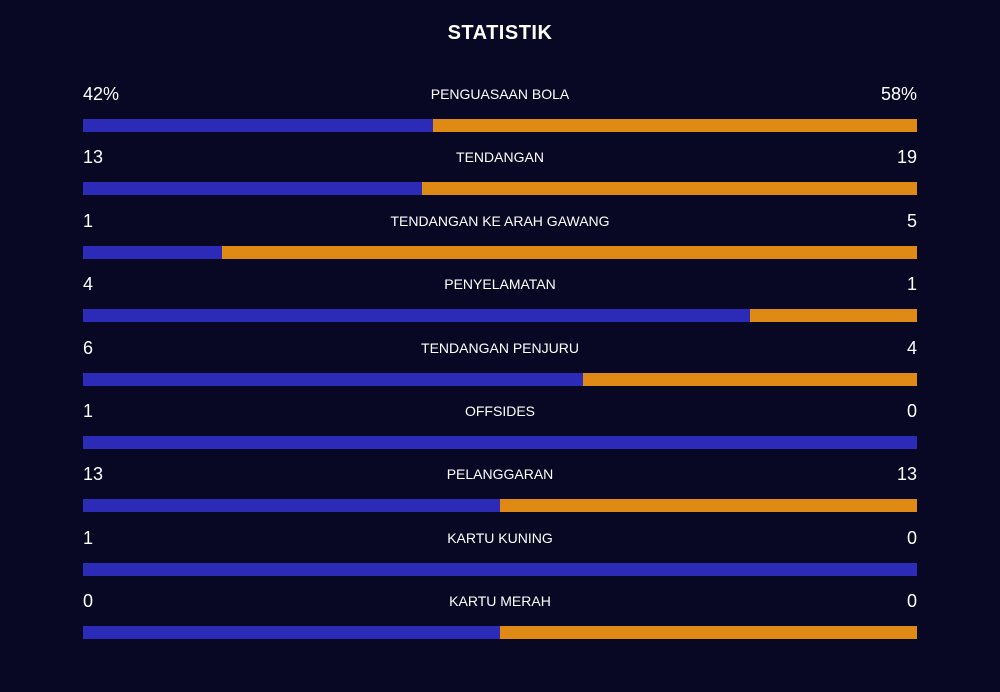  What do you see at coordinates (500, 555) in the screenshot?
I see `stat-row-yellow-cards: 1 KARTU KUNING 0` at bounding box center [500, 555].